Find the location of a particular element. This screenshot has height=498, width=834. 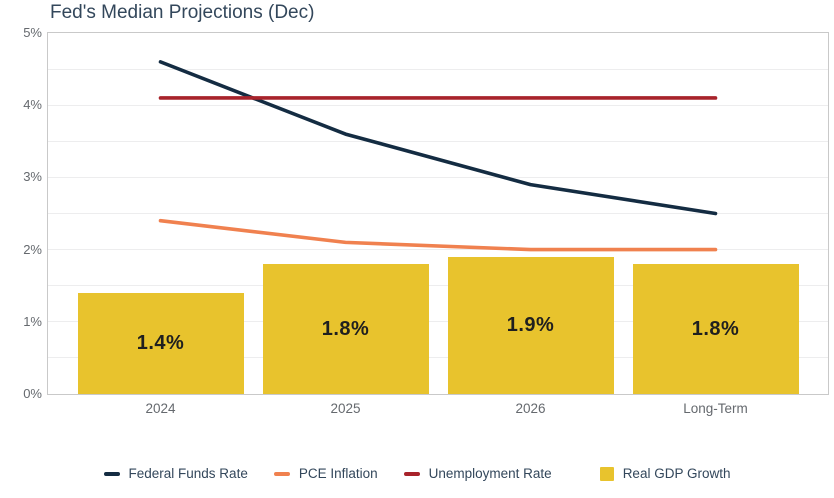

legend-item-pce-inflation: PCE Inflation is located at coordinates (325, 473).